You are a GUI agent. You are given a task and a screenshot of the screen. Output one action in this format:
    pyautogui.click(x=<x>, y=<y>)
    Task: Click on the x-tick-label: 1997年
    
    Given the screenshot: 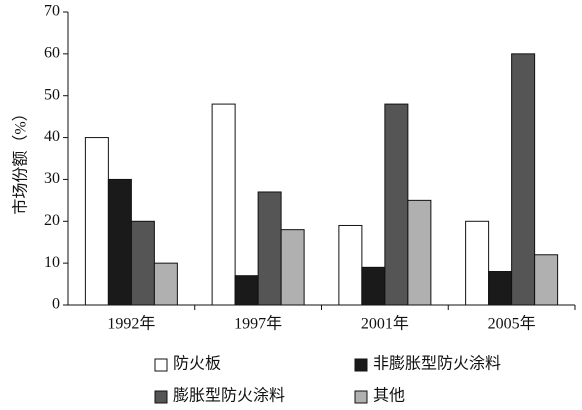 What is the action you would take?
    pyautogui.click(x=258, y=324)
    